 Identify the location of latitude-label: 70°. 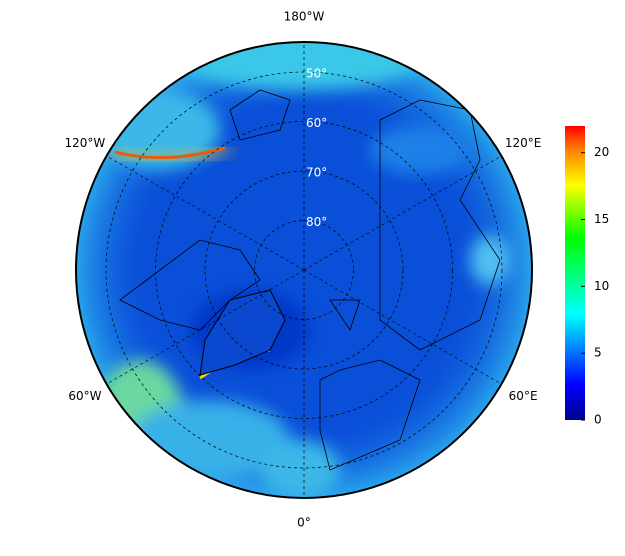
(316, 173).